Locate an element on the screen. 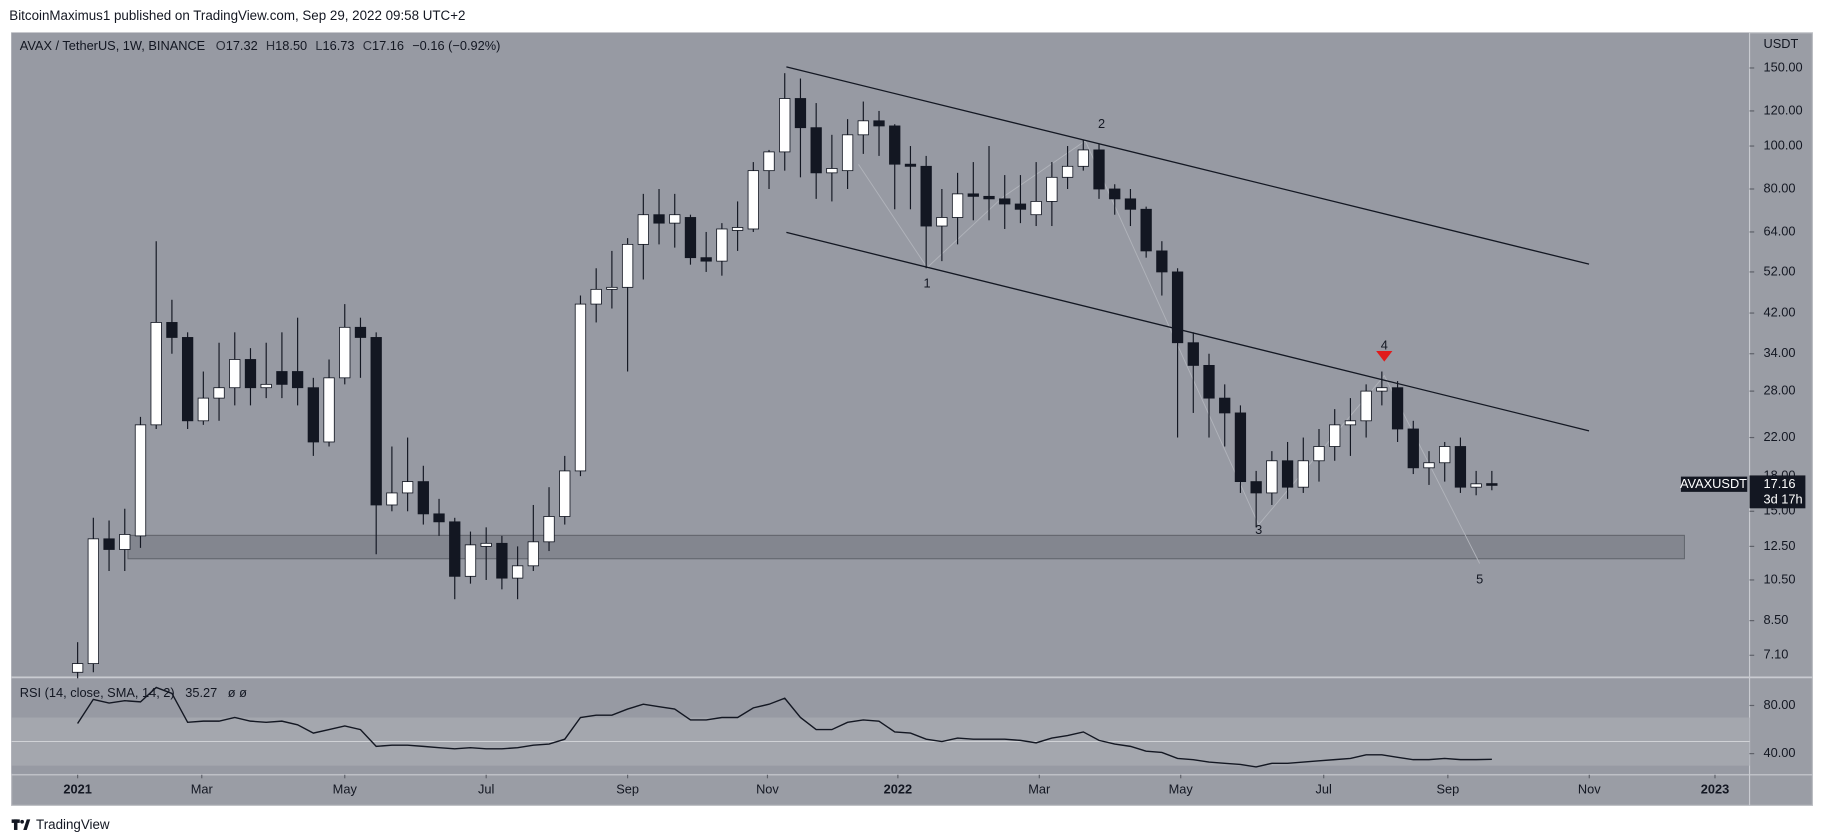 The height and width of the screenshot is (837, 1824). y-tick-label: 8.50 is located at coordinates (1776, 619).